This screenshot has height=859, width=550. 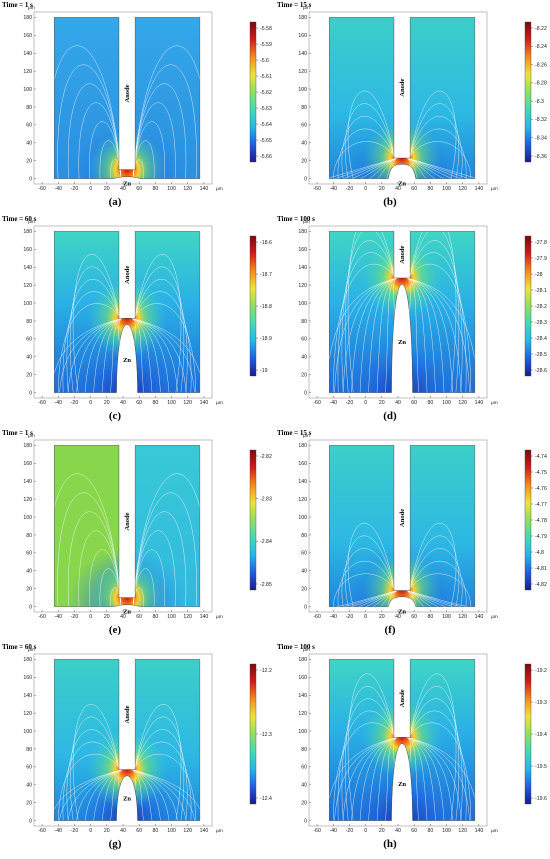 What do you see at coordinates (296, 219) in the screenshot?
I see `time-label: Time = 100 s` at bounding box center [296, 219].